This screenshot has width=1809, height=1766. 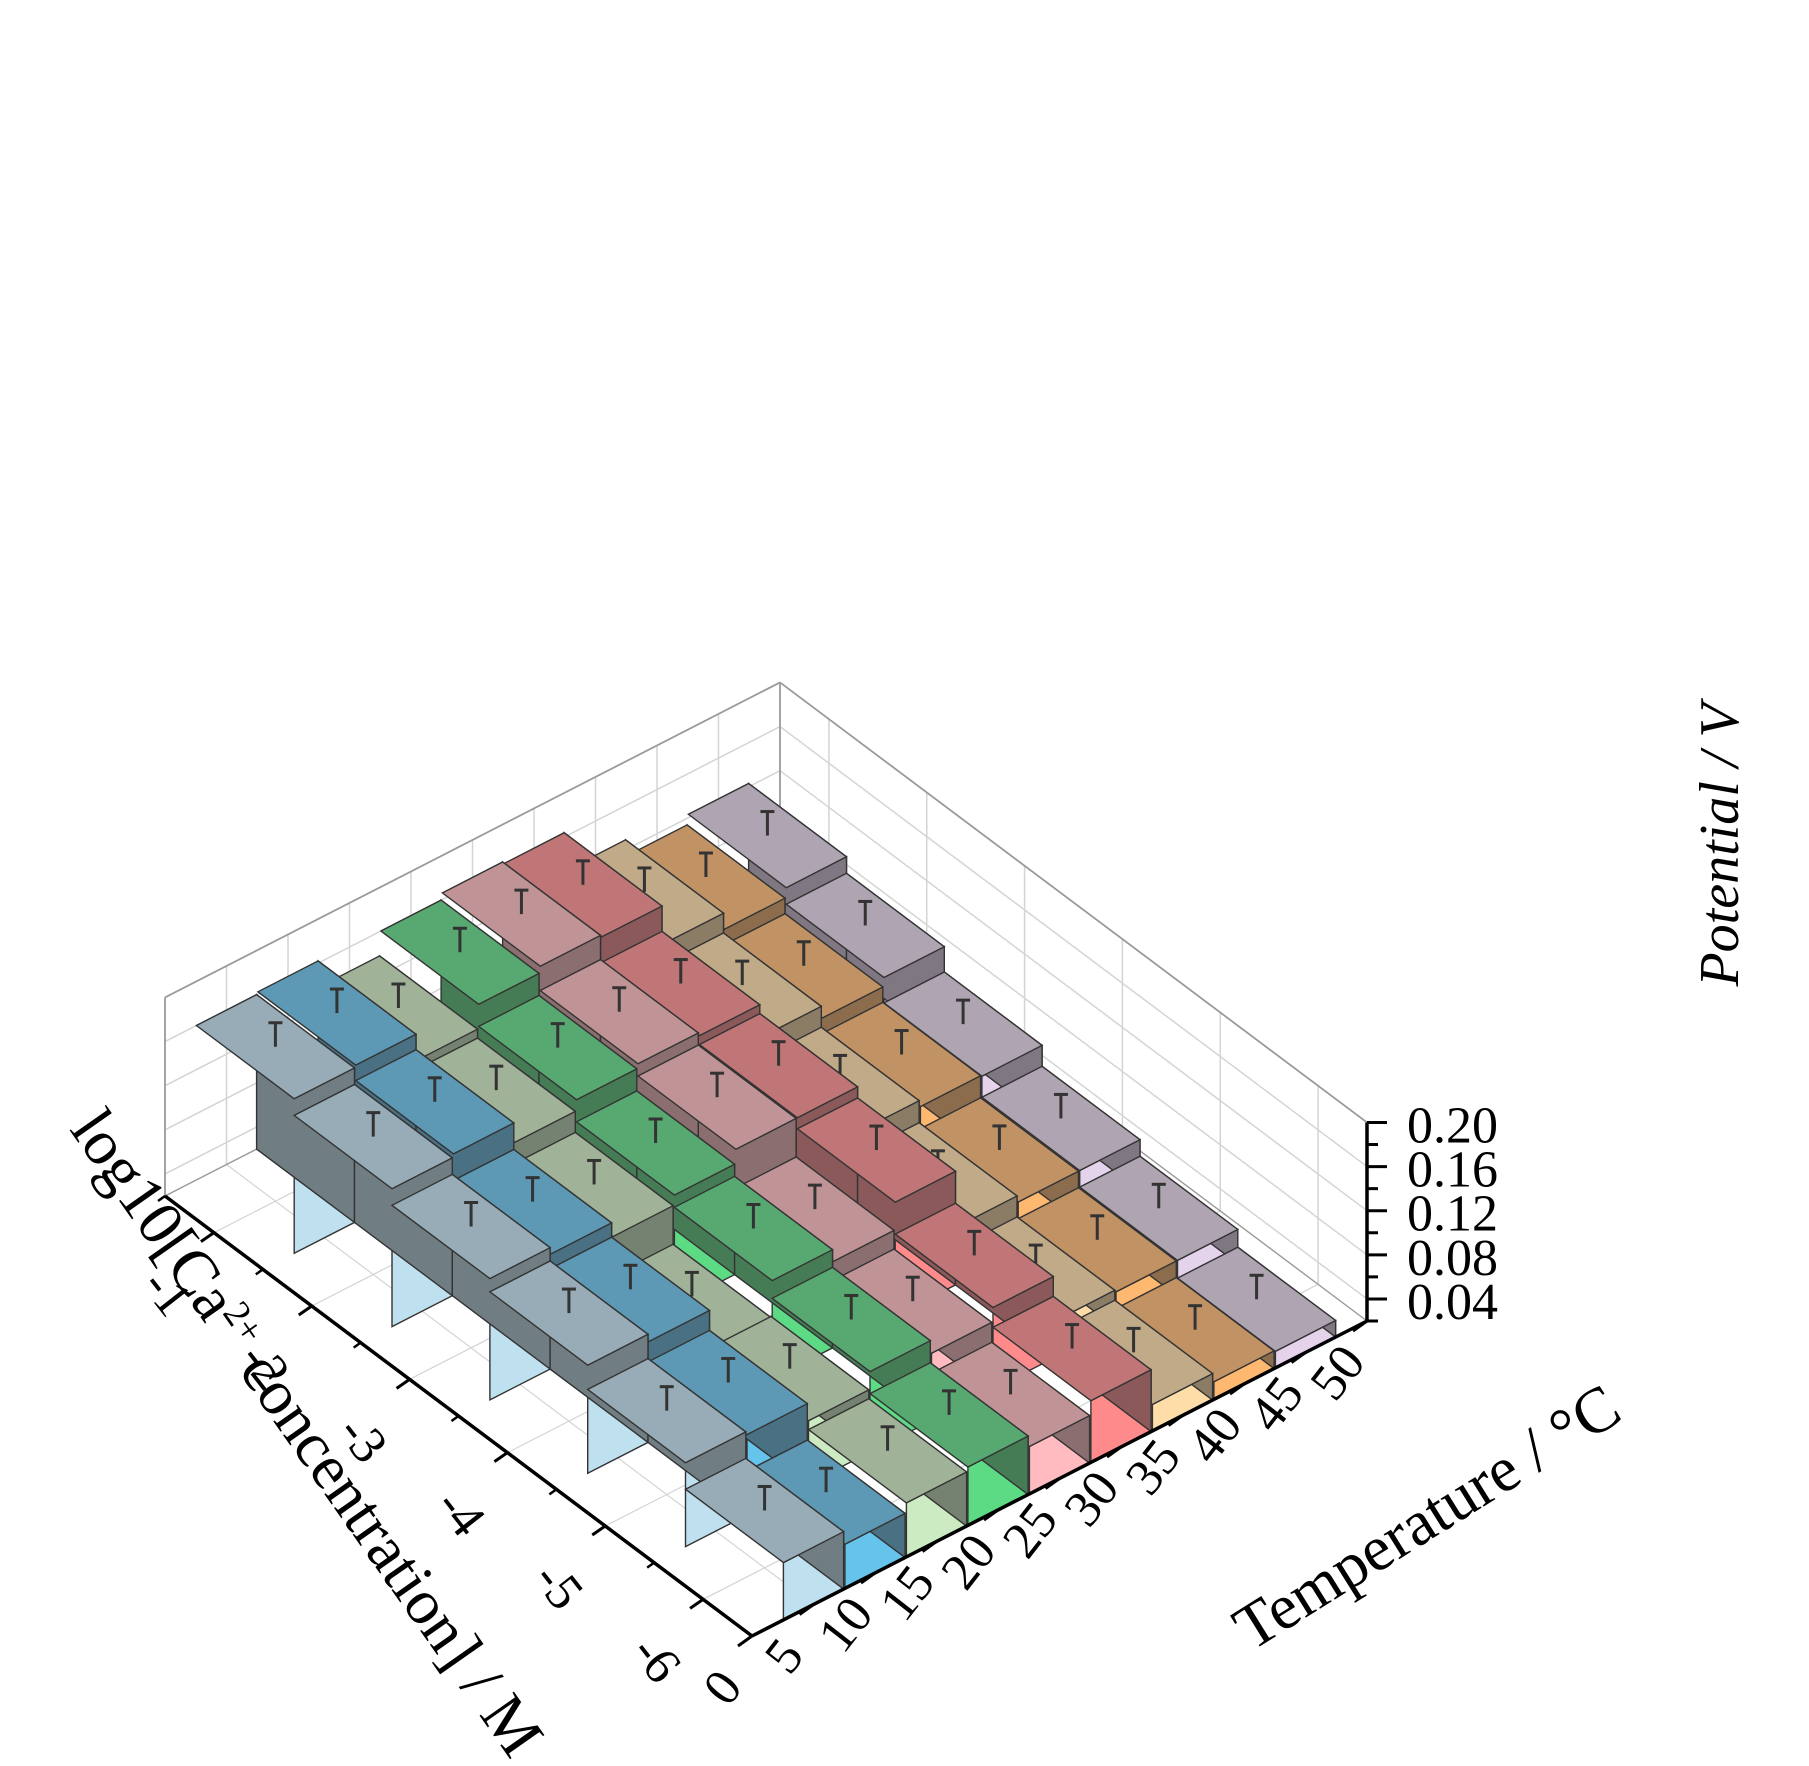 What do you see at coordinates (1720, 843) in the screenshot?
I see `z-axis-title: Potential / V` at bounding box center [1720, 843].